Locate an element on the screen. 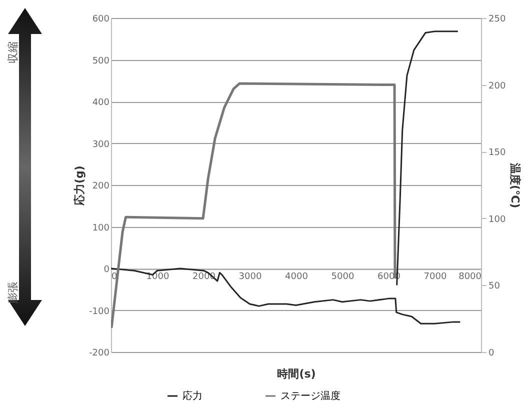  y-axis-title: 応力(g) is located at coordinates (79, 186).